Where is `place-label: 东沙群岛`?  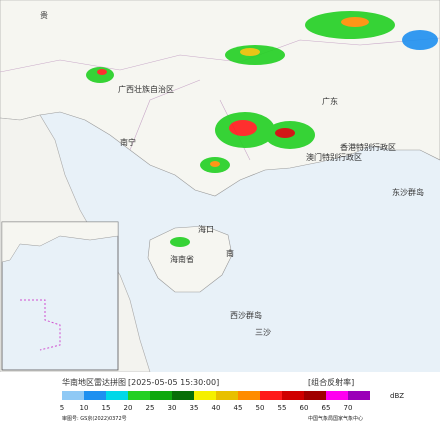 place-label: 东沙群岛 is located at coordinates (408, 192).